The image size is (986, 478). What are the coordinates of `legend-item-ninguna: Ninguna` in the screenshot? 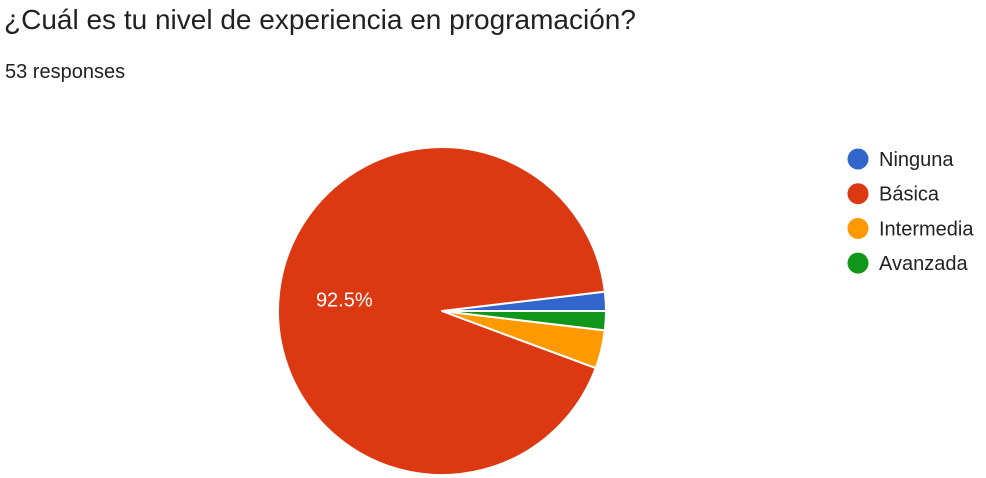 It's located at (901, 160).